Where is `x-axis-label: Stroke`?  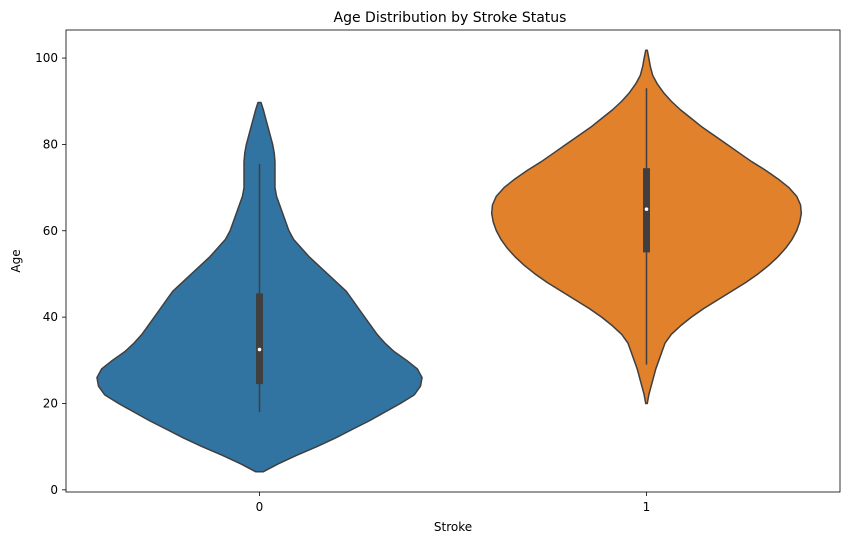
x-axis-label: Stroke is located at coordinates (453, 527).